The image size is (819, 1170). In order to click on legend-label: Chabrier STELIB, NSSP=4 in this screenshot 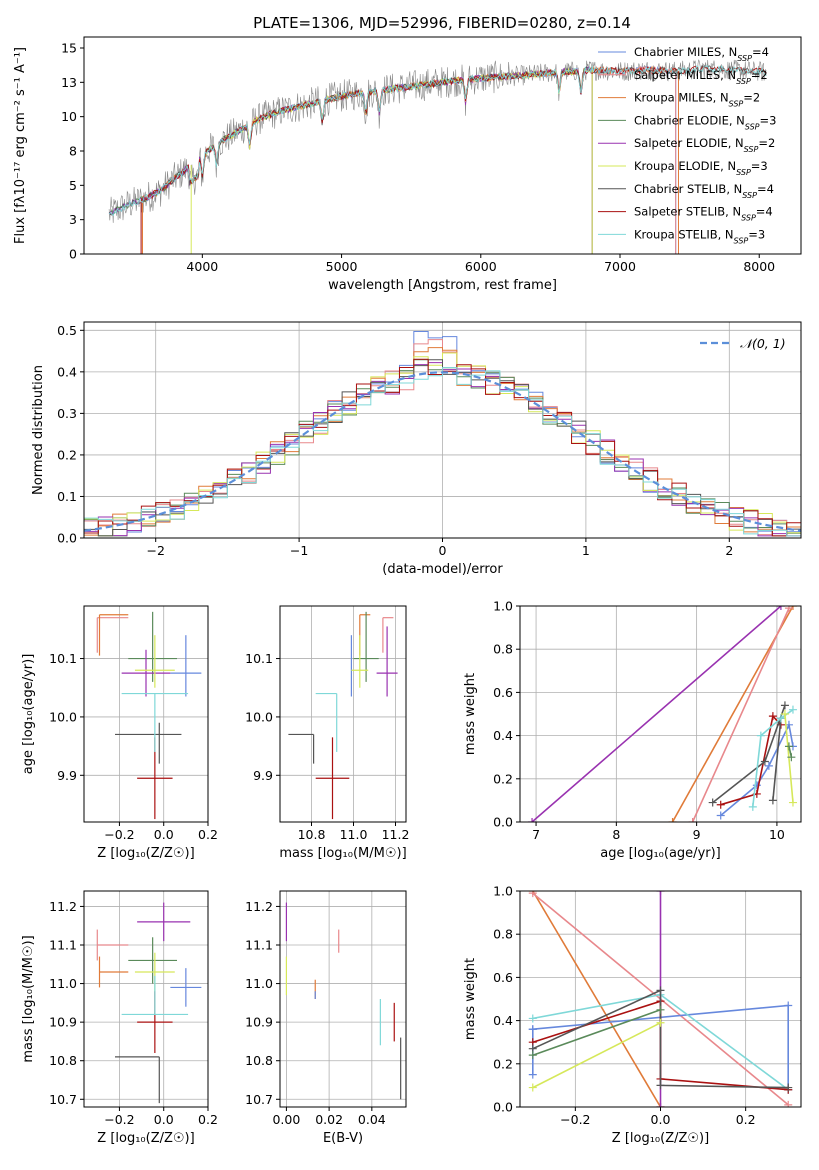, I will do `click(704, 191)`.